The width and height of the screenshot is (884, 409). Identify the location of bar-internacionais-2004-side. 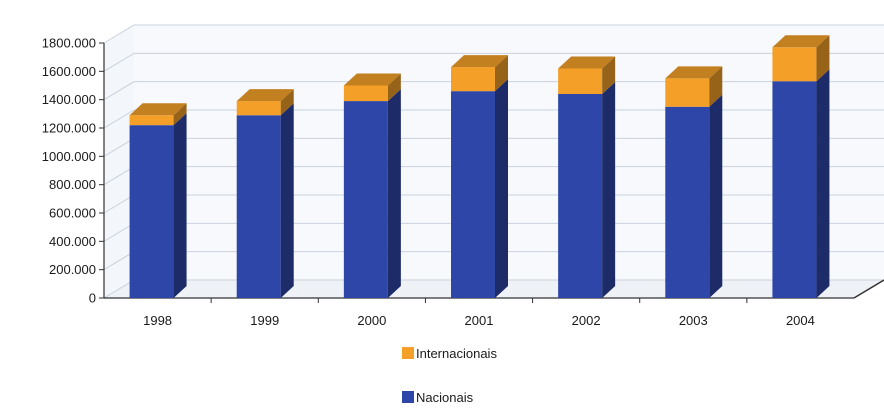
(823, 58).